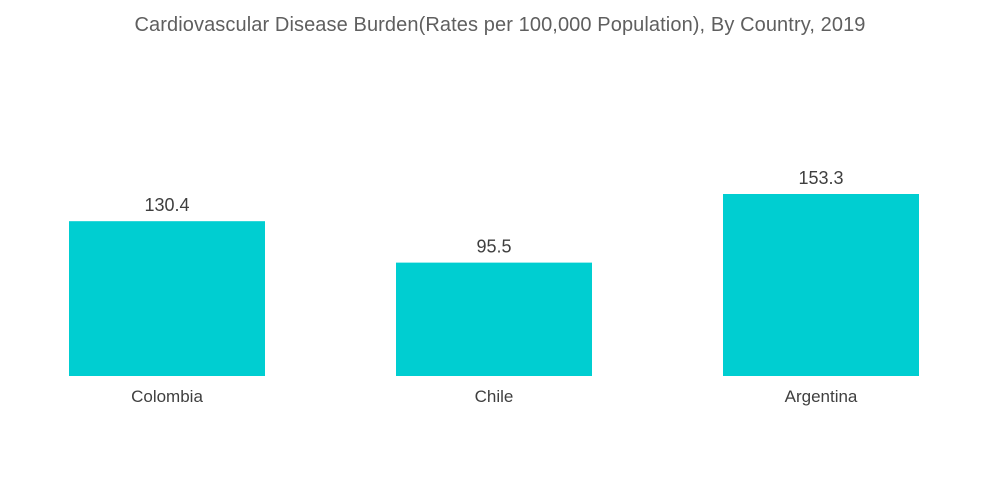  I want to click on category-label-chile: Chile, so click(494, 396).